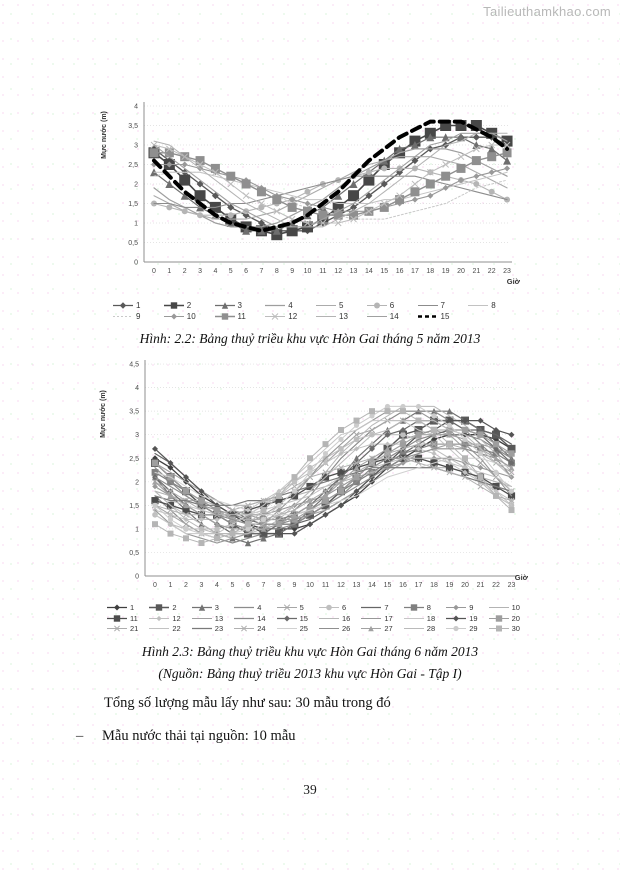  I want to click on legend-item-28: 28, so click(424, 628).